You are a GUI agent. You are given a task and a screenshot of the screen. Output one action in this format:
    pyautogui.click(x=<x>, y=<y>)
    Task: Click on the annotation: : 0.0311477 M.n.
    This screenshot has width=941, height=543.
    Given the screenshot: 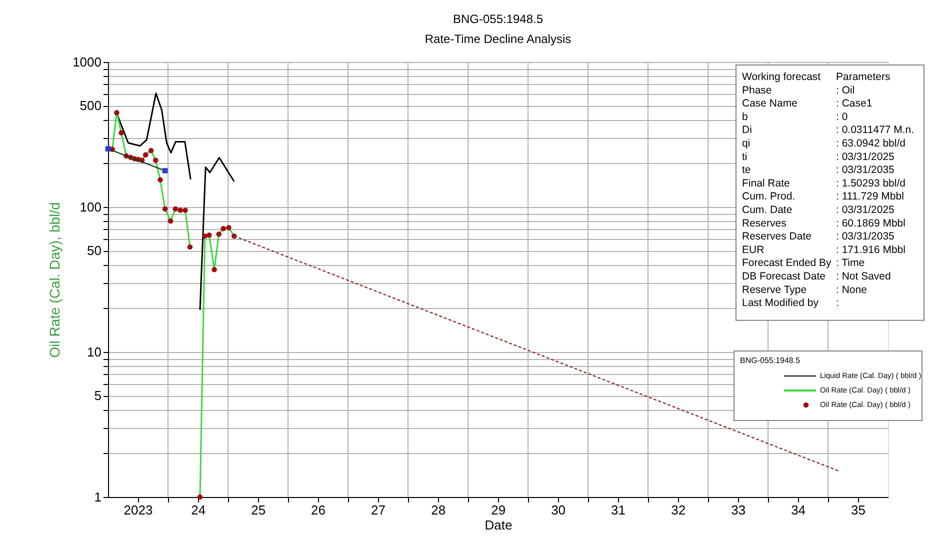 What is the action you would take?
    pyautogui.click(x=875, y=130)
    